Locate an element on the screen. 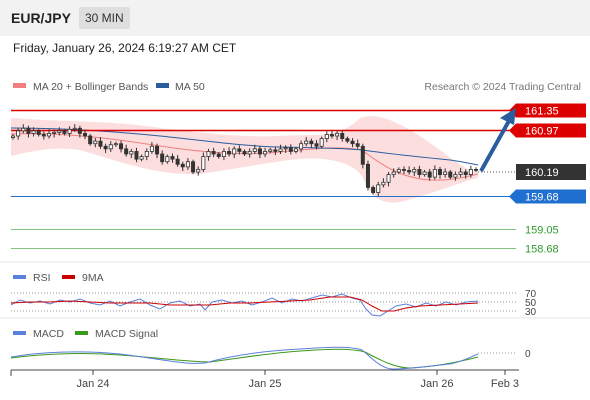 Image resolution: width=590 pixels, height=400 pixels. header-bar: EUR/JPY 30 MIN is located at coordinates (295, 18).